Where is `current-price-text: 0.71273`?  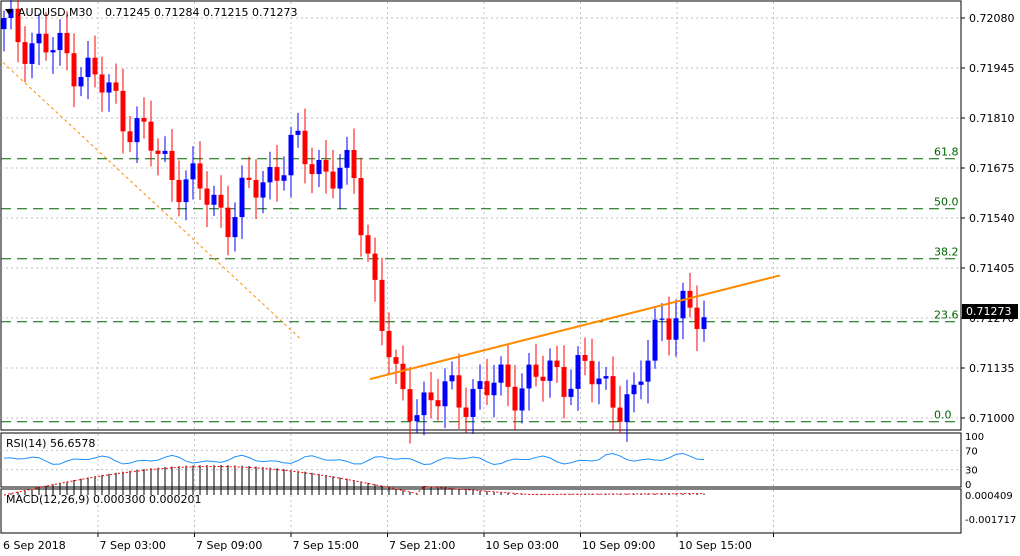 current-price-text: 0.71273 is located at coordinates (989, 311).